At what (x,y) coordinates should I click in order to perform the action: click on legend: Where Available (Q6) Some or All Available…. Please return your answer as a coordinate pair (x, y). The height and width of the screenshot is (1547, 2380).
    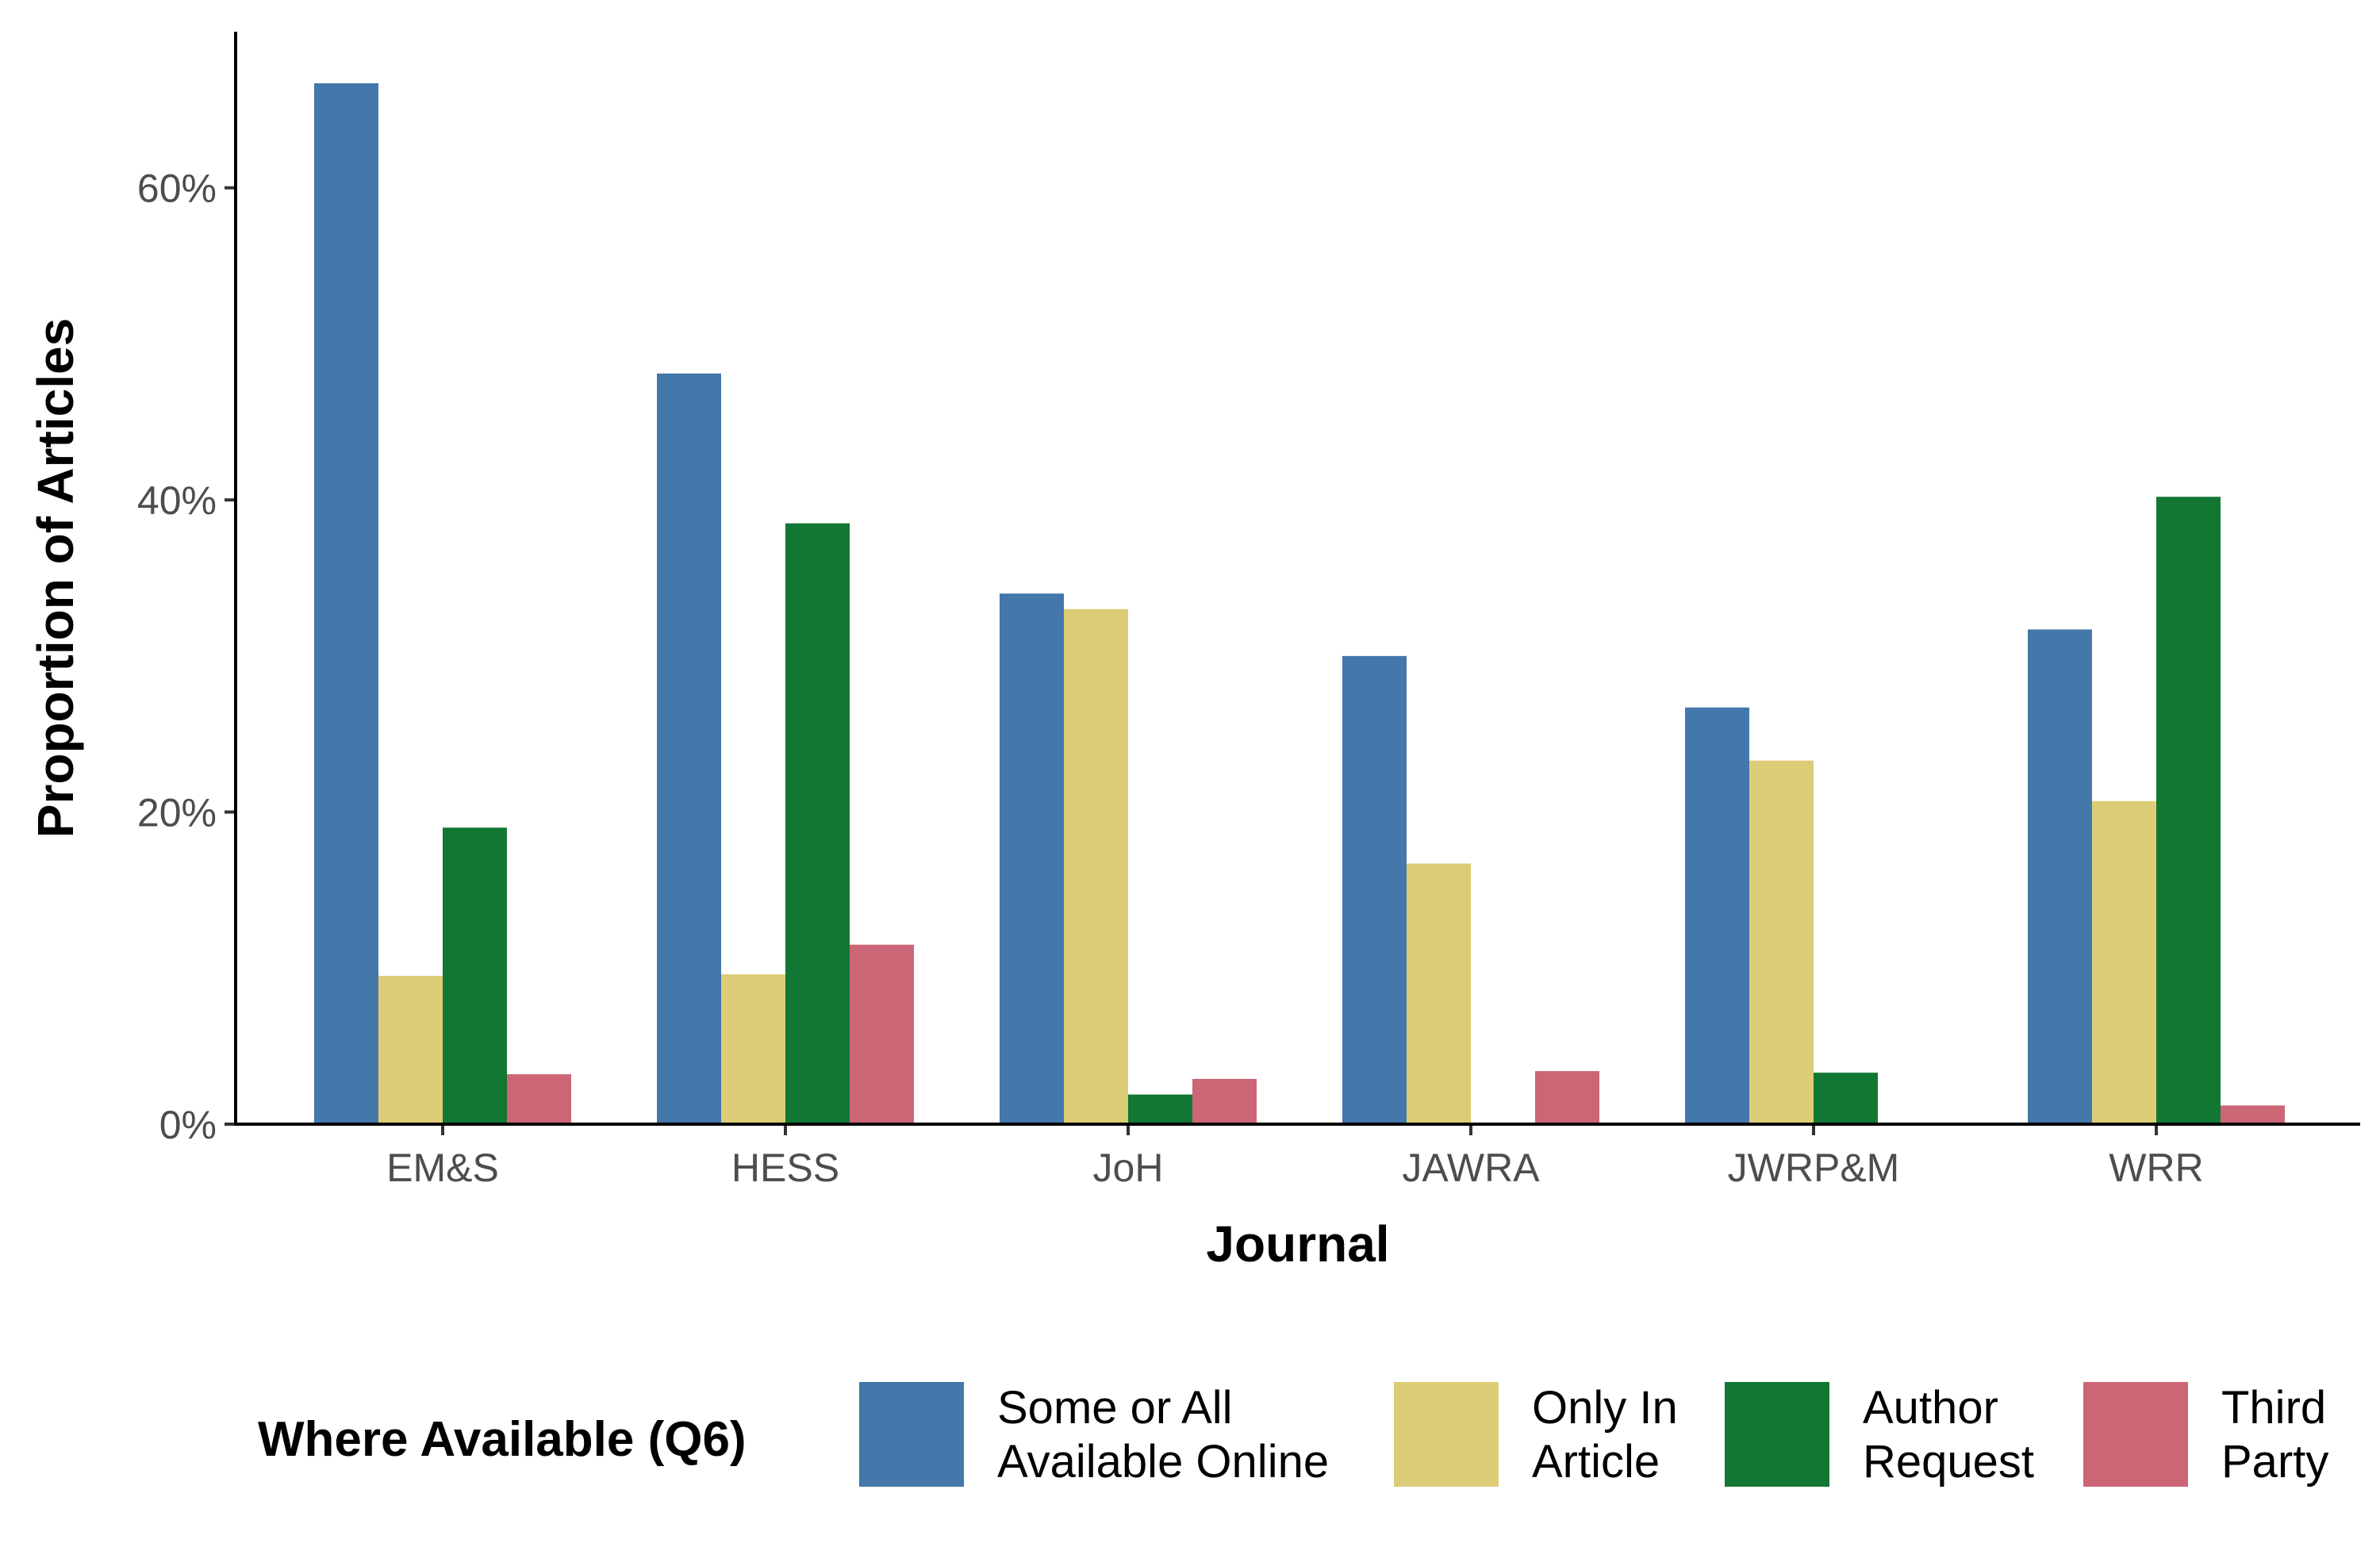
    Looking at the image, I should click on (1293, 1435).